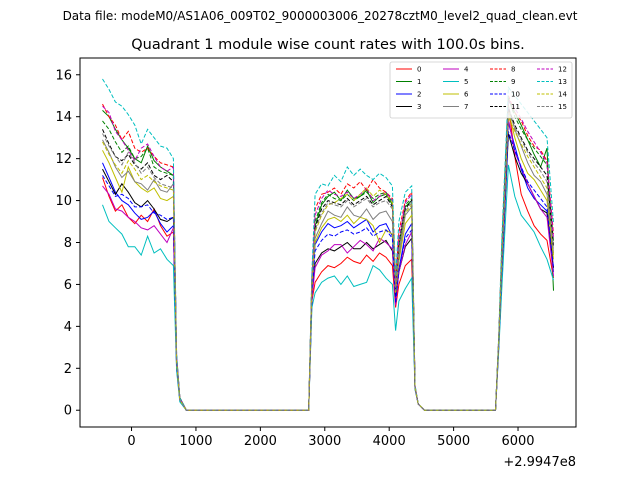  I want to click on legend-label-10: 10, so click(515, 95).